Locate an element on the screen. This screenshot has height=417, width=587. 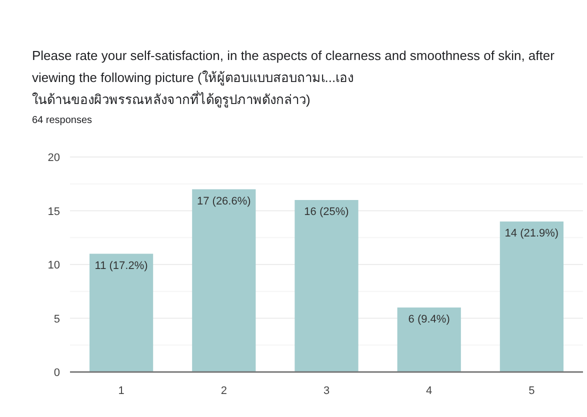
data-label: 16 (25%) is located at coordinates (326, 212).